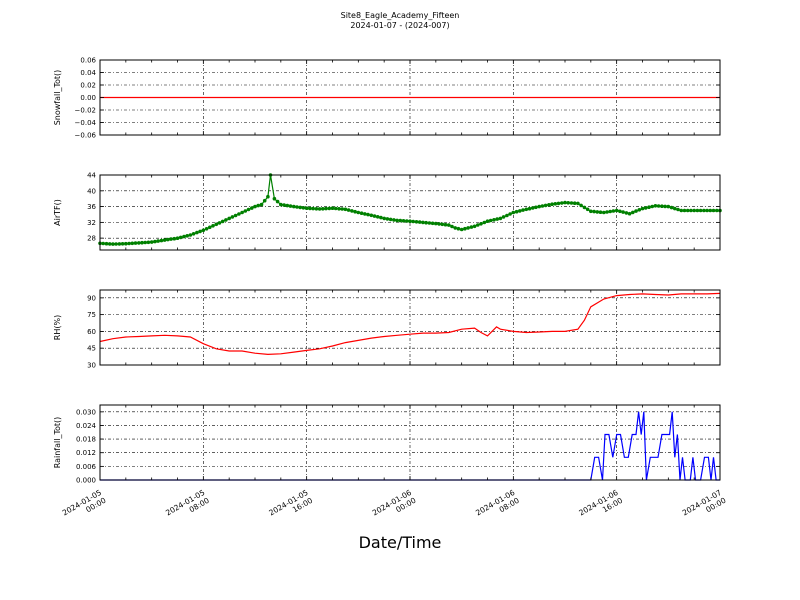 This screenshot has height=600, width=800. Describe the element at coordinates (387, 329) in the screenshot. I see `panel-3: 30 45 60 75 90 RH(%)` at that location.